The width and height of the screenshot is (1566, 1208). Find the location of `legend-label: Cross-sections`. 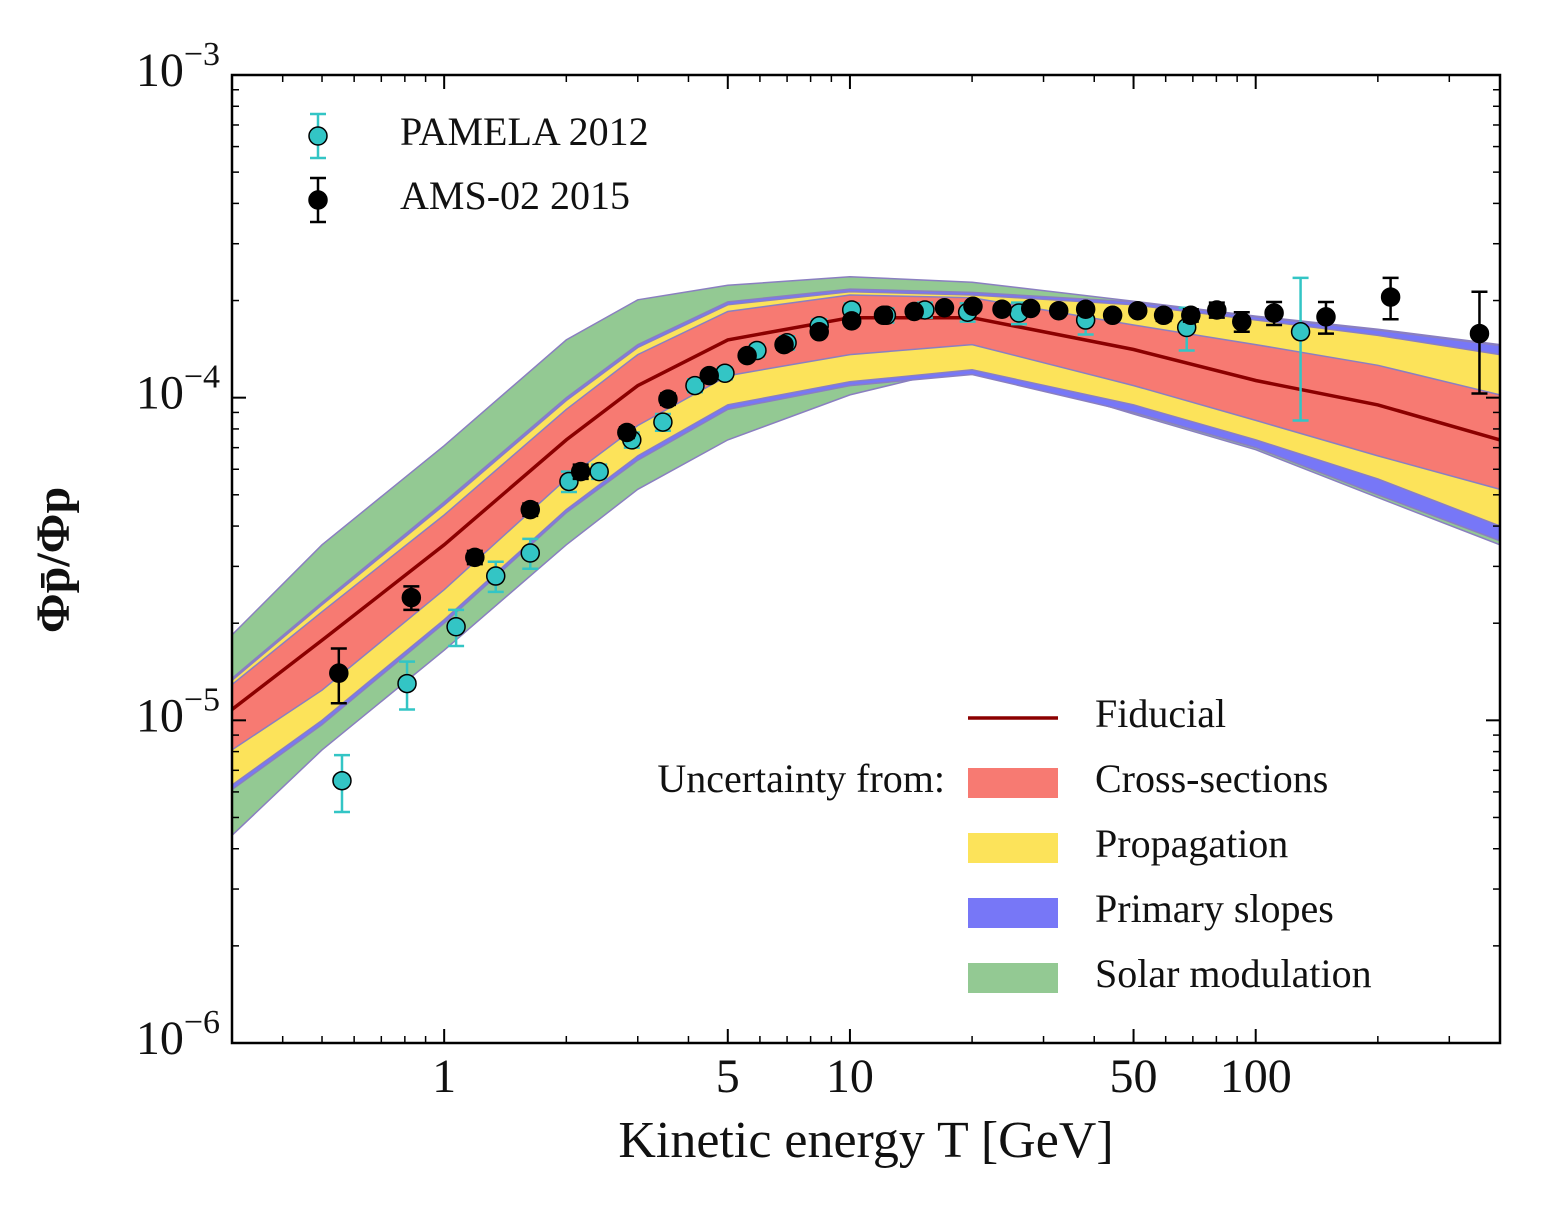

legend-label: Cross-sections is located at coordinates (1211, 778).